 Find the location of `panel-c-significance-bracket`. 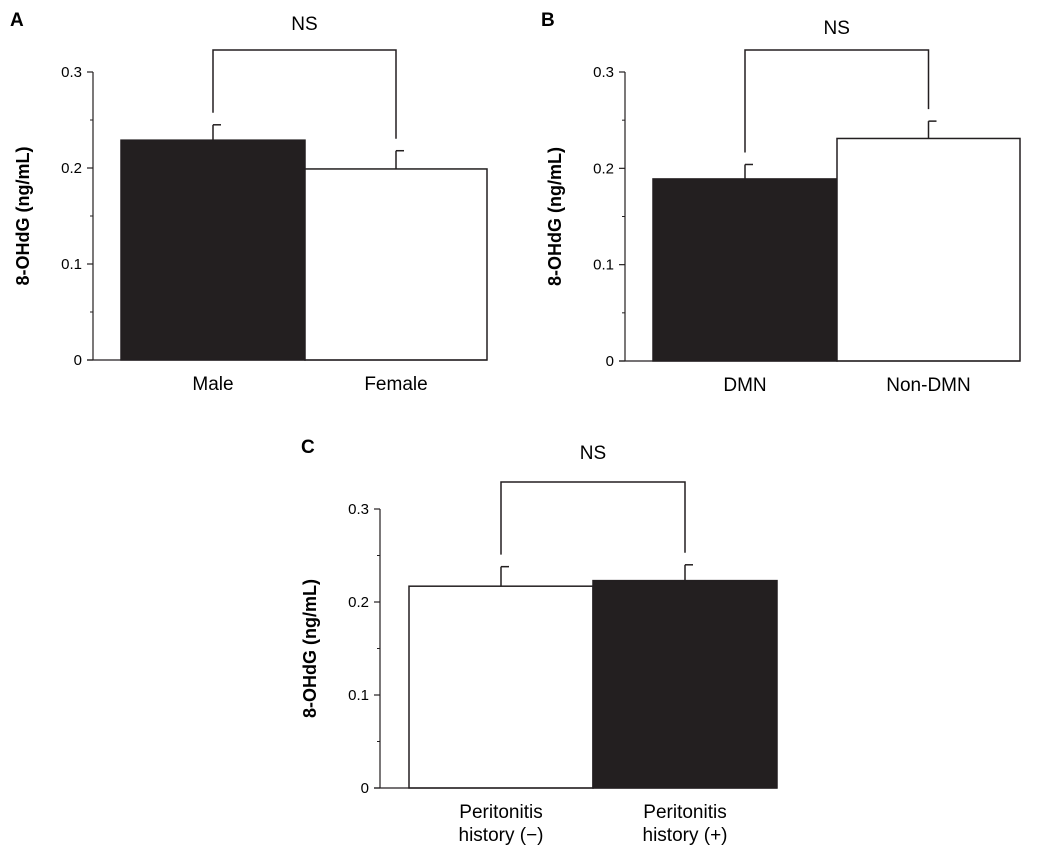

panel-c-significance-bracket is located at coordinates (593, 518).